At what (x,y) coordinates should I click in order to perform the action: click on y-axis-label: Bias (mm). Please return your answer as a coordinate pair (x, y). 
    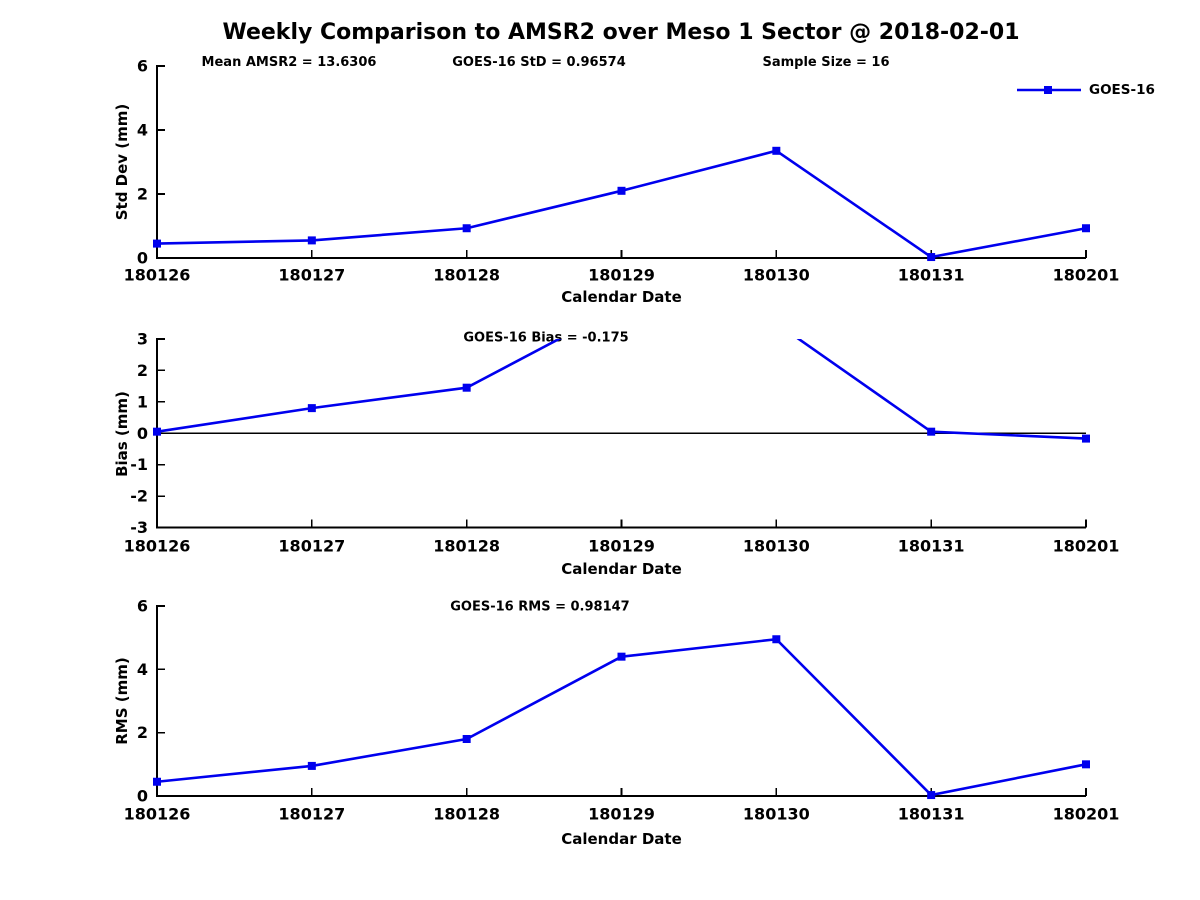
    Looking at the image, I should click on (122, 434).